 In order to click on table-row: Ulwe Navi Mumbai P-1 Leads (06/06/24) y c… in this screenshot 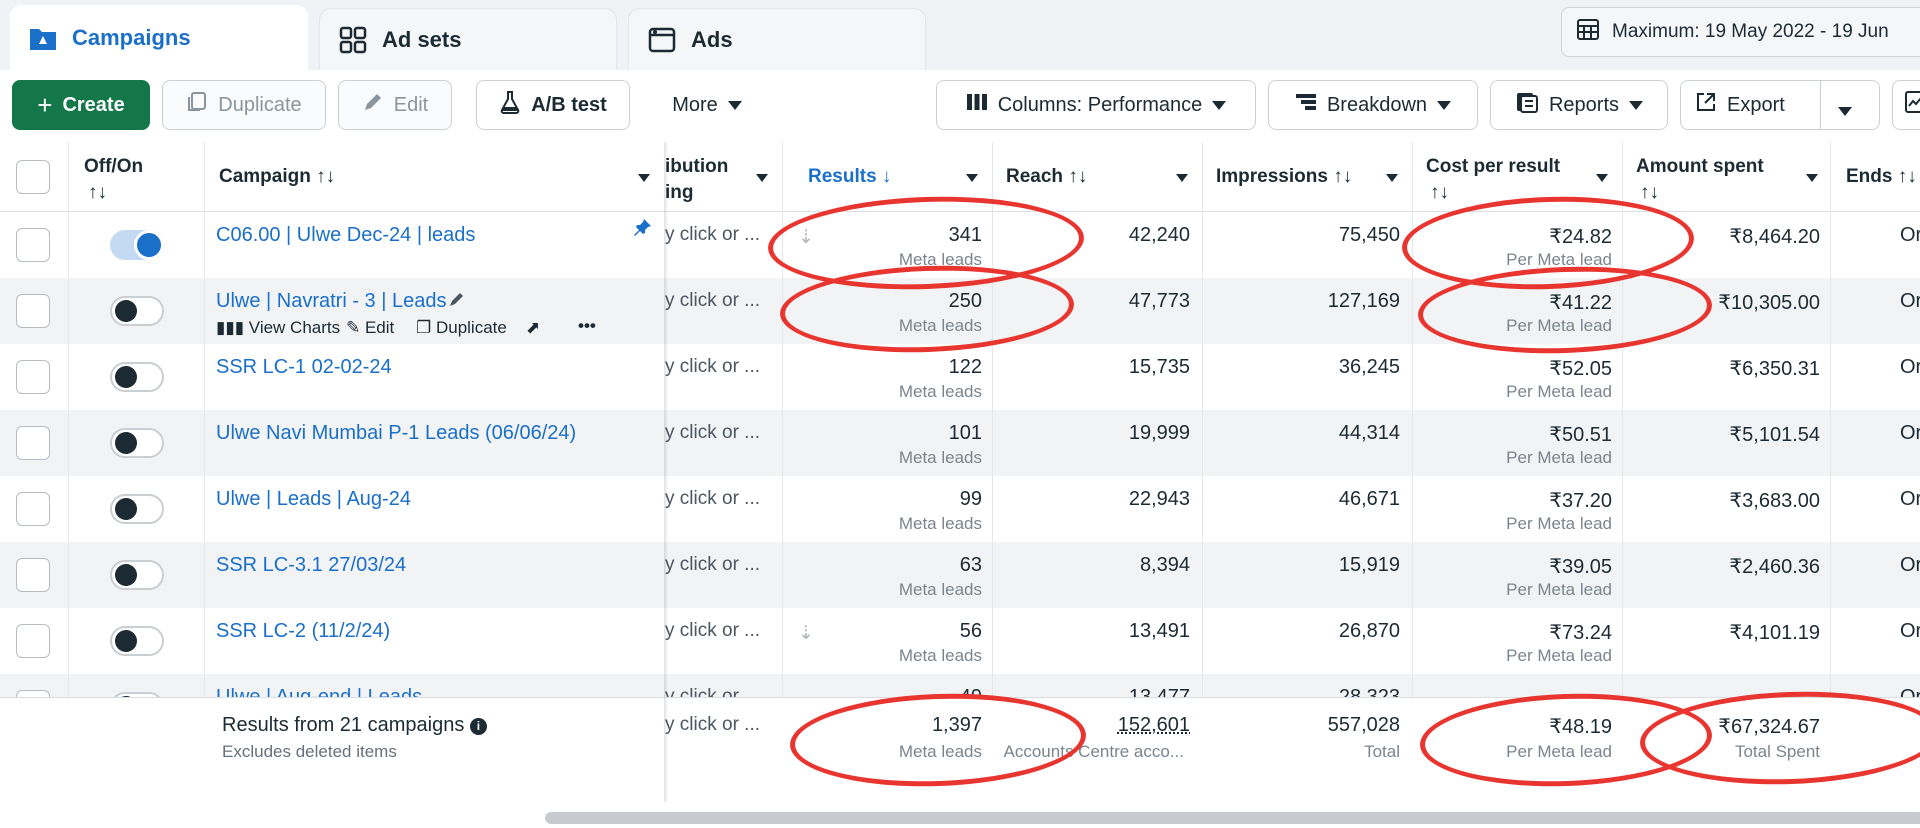, I will do `click(960, 443)`.